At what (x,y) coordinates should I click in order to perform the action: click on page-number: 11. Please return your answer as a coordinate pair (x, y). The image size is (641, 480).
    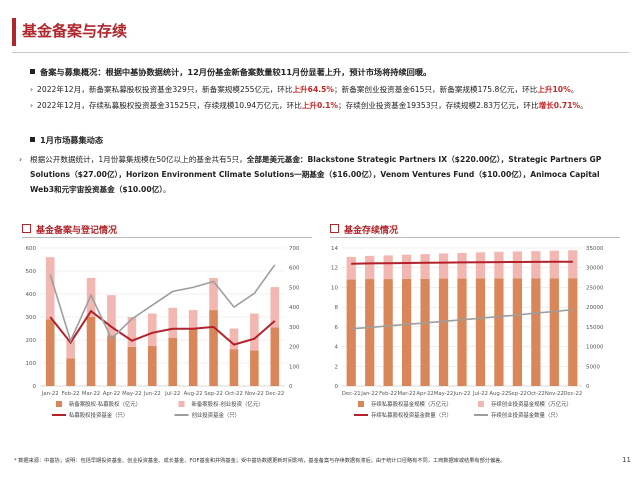
    Looking at the image, I should click on (626, 460).